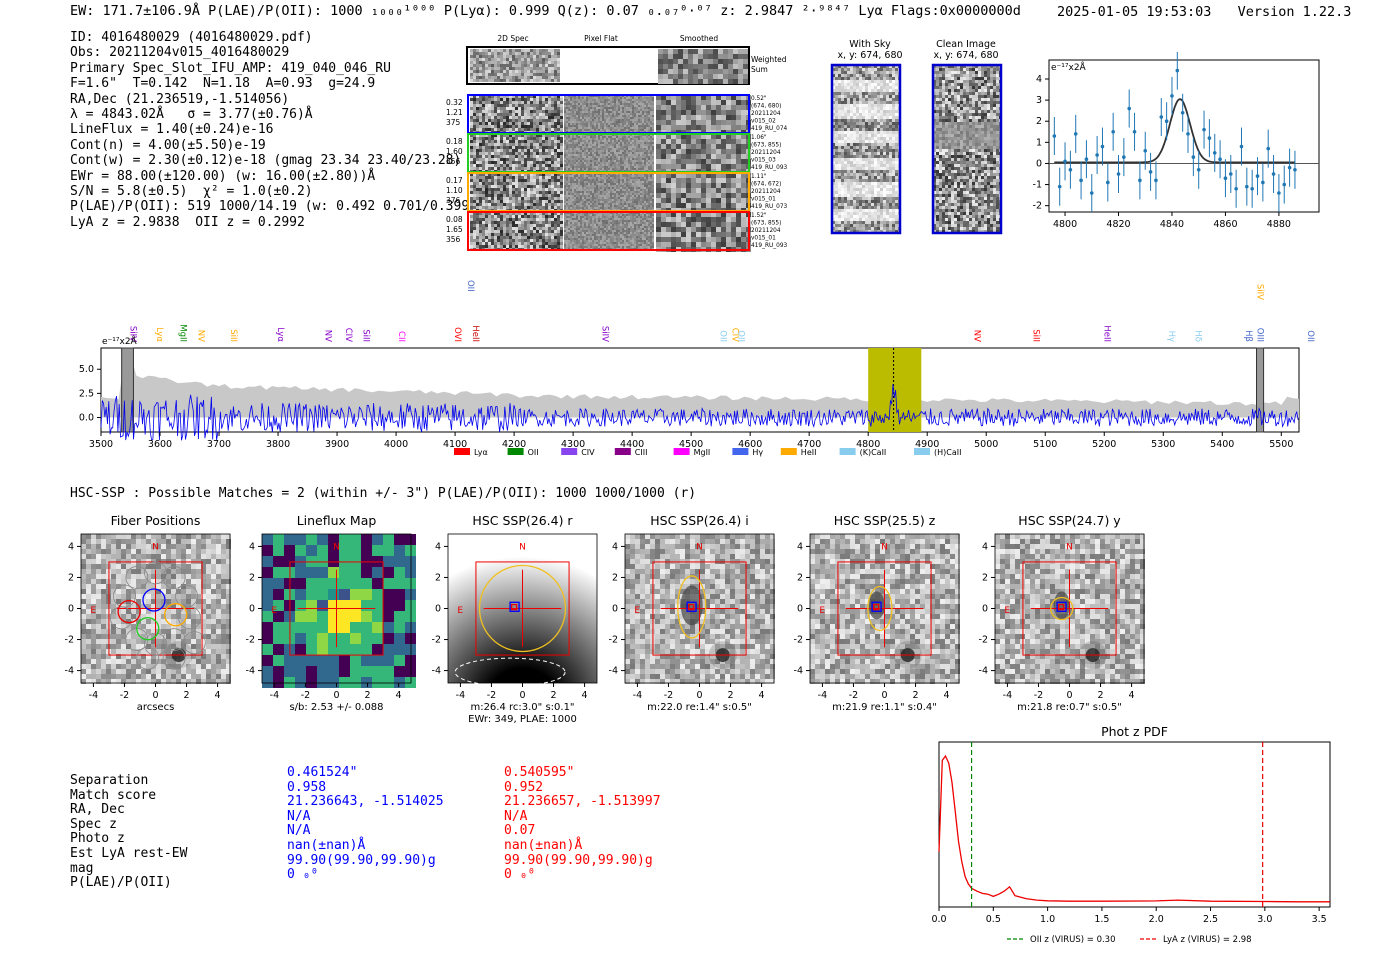  Describe the element at coordinates (703, 154) in the screenshot. I see `row-smoothed` at that location.